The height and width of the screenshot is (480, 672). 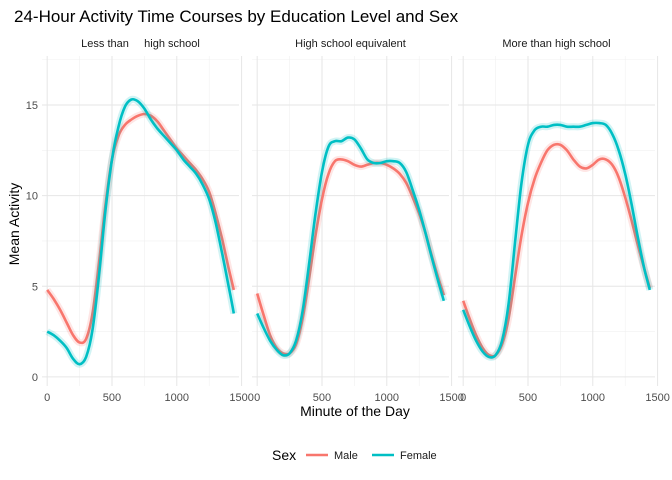 What do you see at coordinates (140, 44) in the screenshot?
I see `facet-label: Less than high school` at bounding box center [140, 44].